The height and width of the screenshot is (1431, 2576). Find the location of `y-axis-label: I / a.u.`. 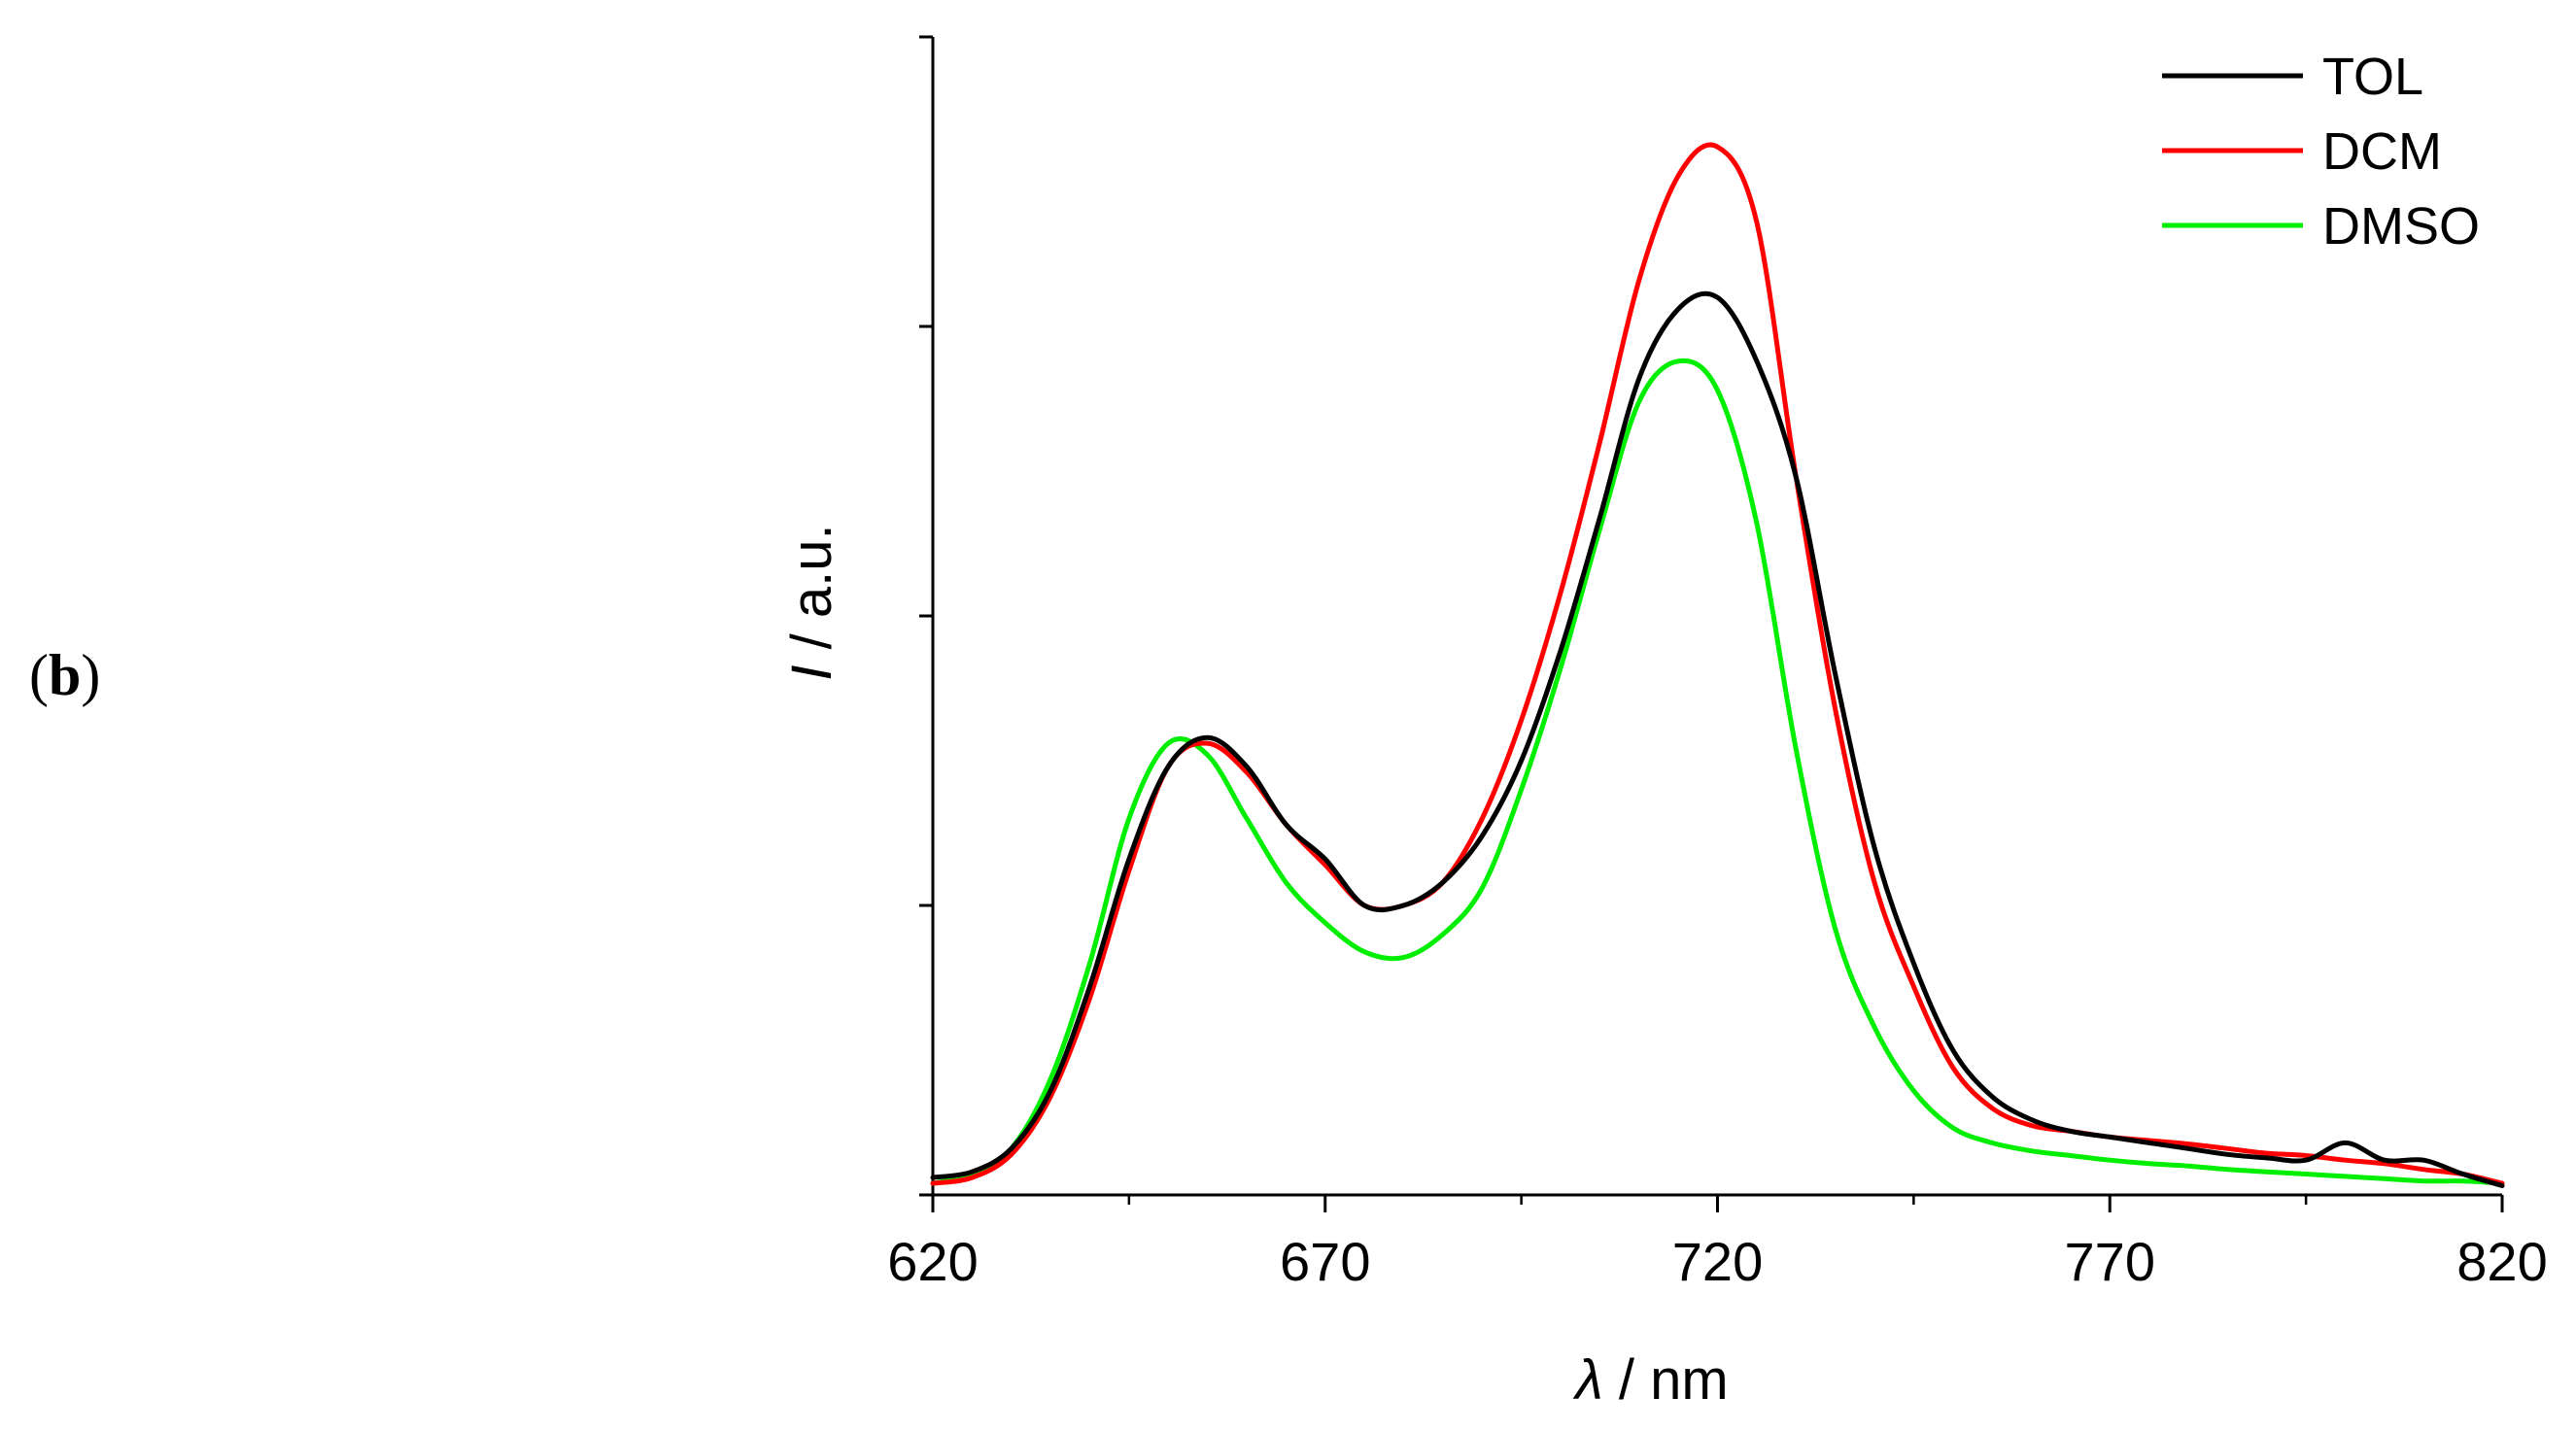

y-axis-label: I / a.u. is located at coordinates (811, 602).